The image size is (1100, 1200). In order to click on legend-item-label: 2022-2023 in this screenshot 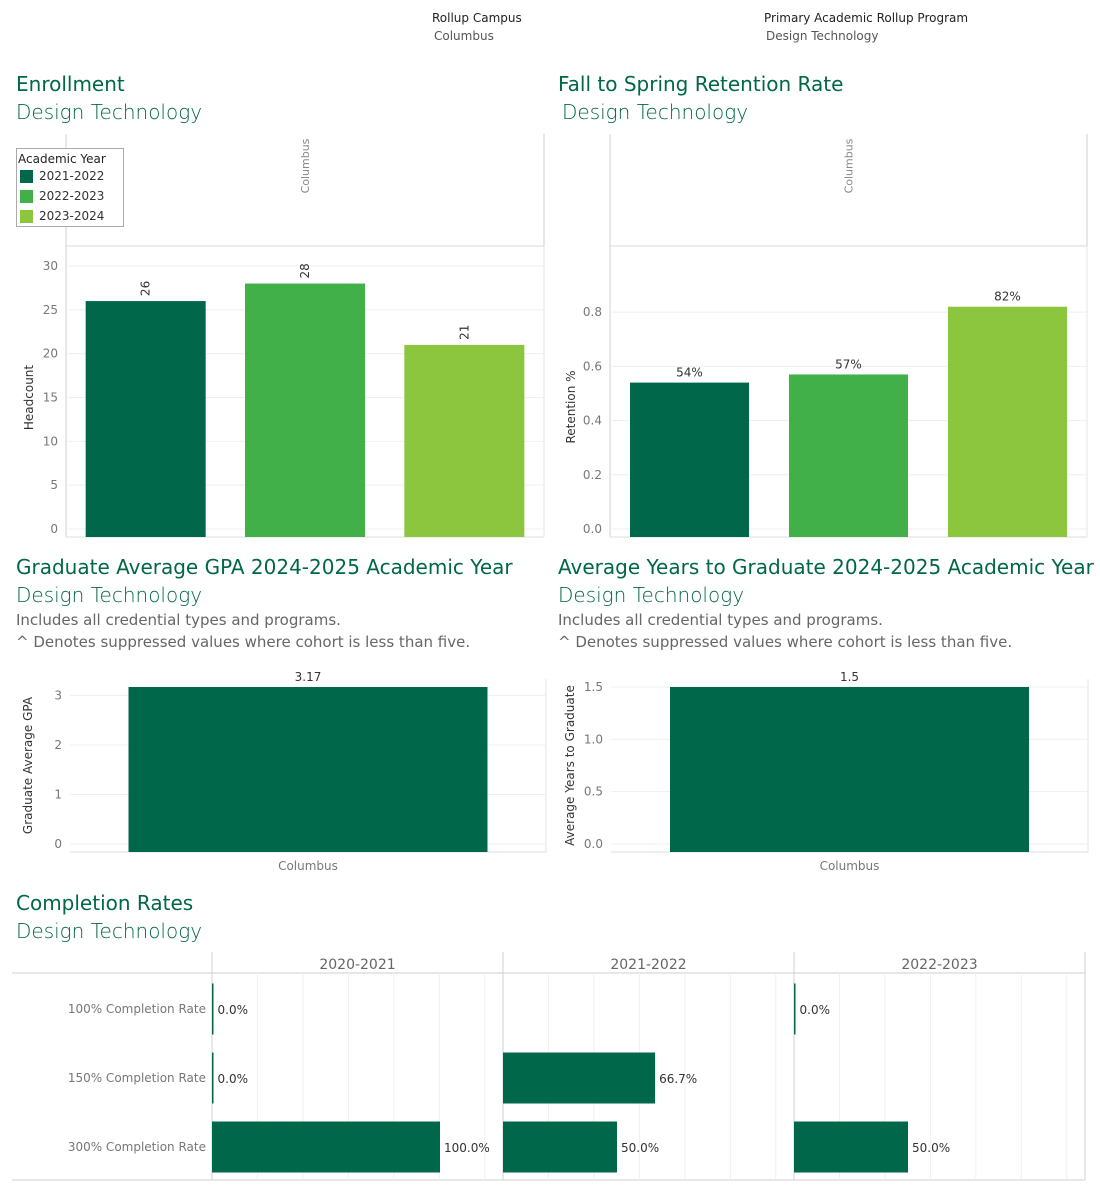, I will do `click(72, 196)`.